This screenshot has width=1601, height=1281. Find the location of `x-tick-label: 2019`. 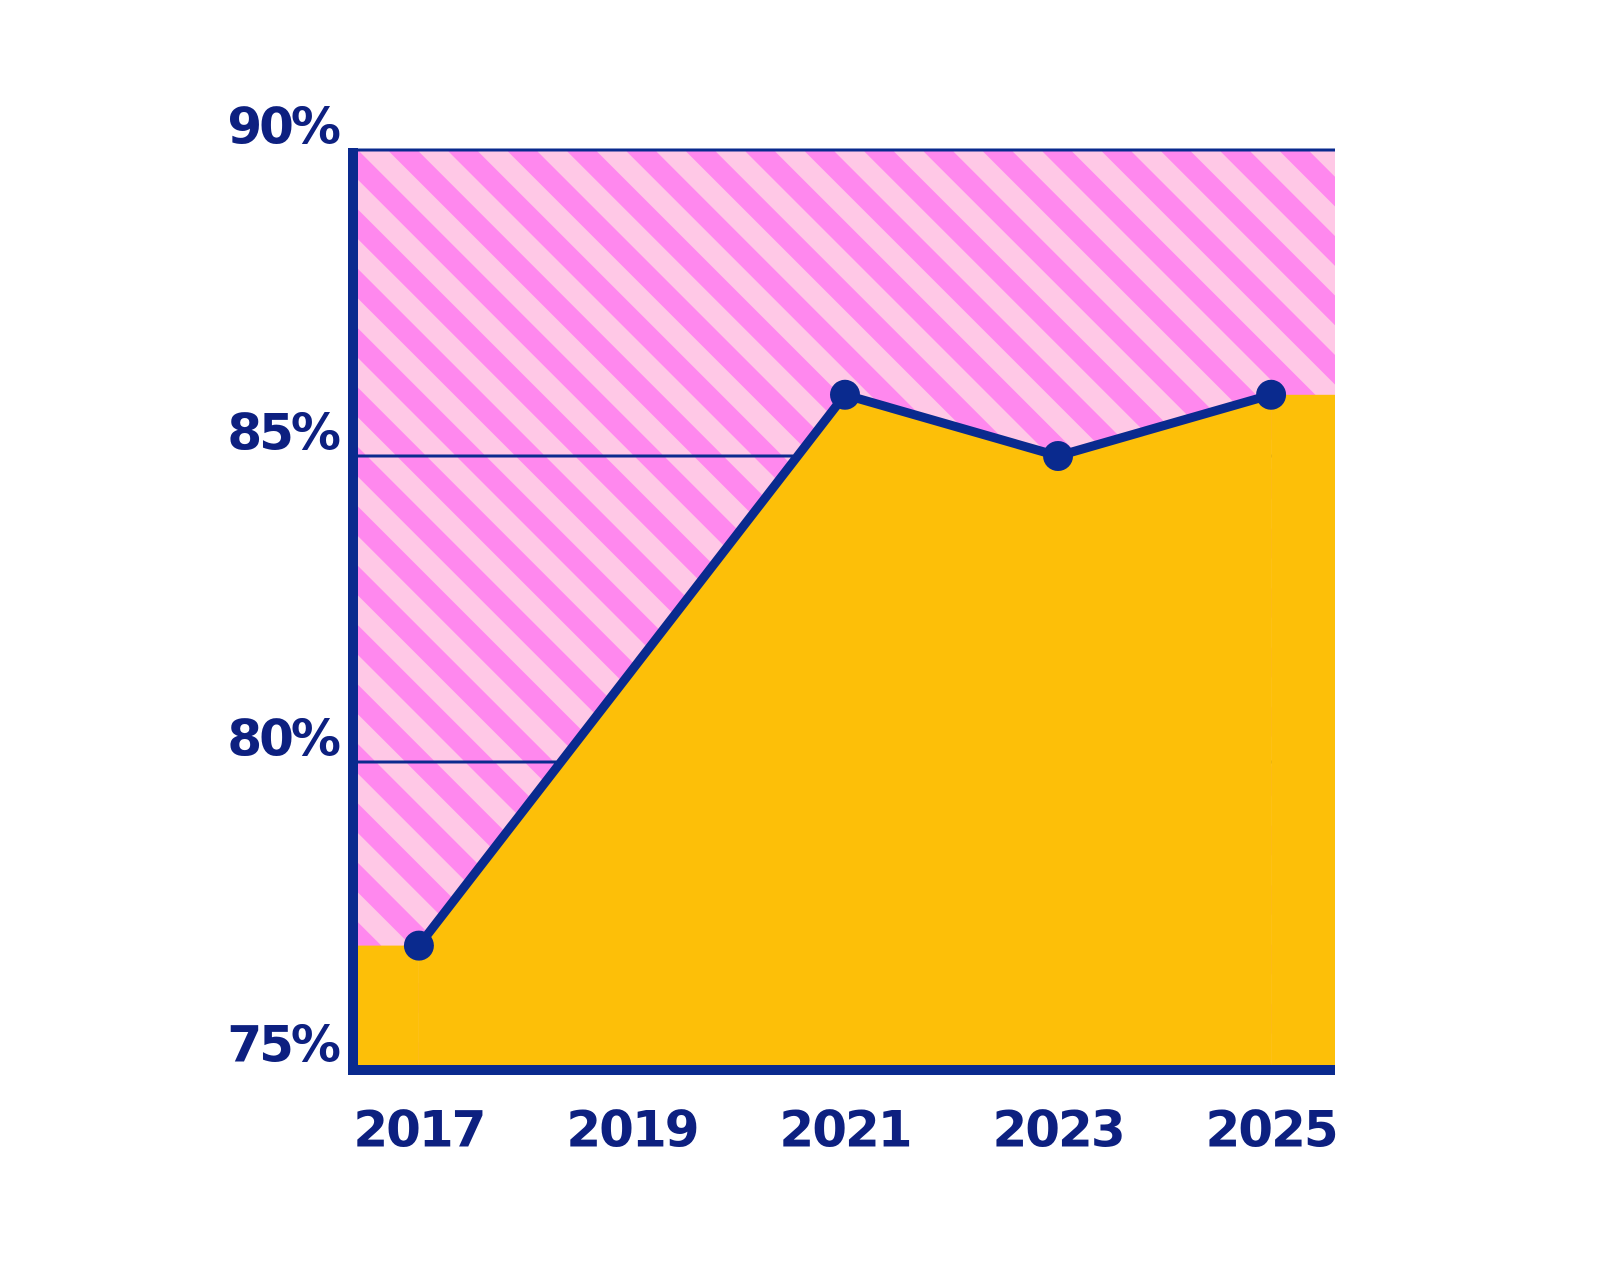

x-tick-label: 2019 is located at coordinates (631, 1130).